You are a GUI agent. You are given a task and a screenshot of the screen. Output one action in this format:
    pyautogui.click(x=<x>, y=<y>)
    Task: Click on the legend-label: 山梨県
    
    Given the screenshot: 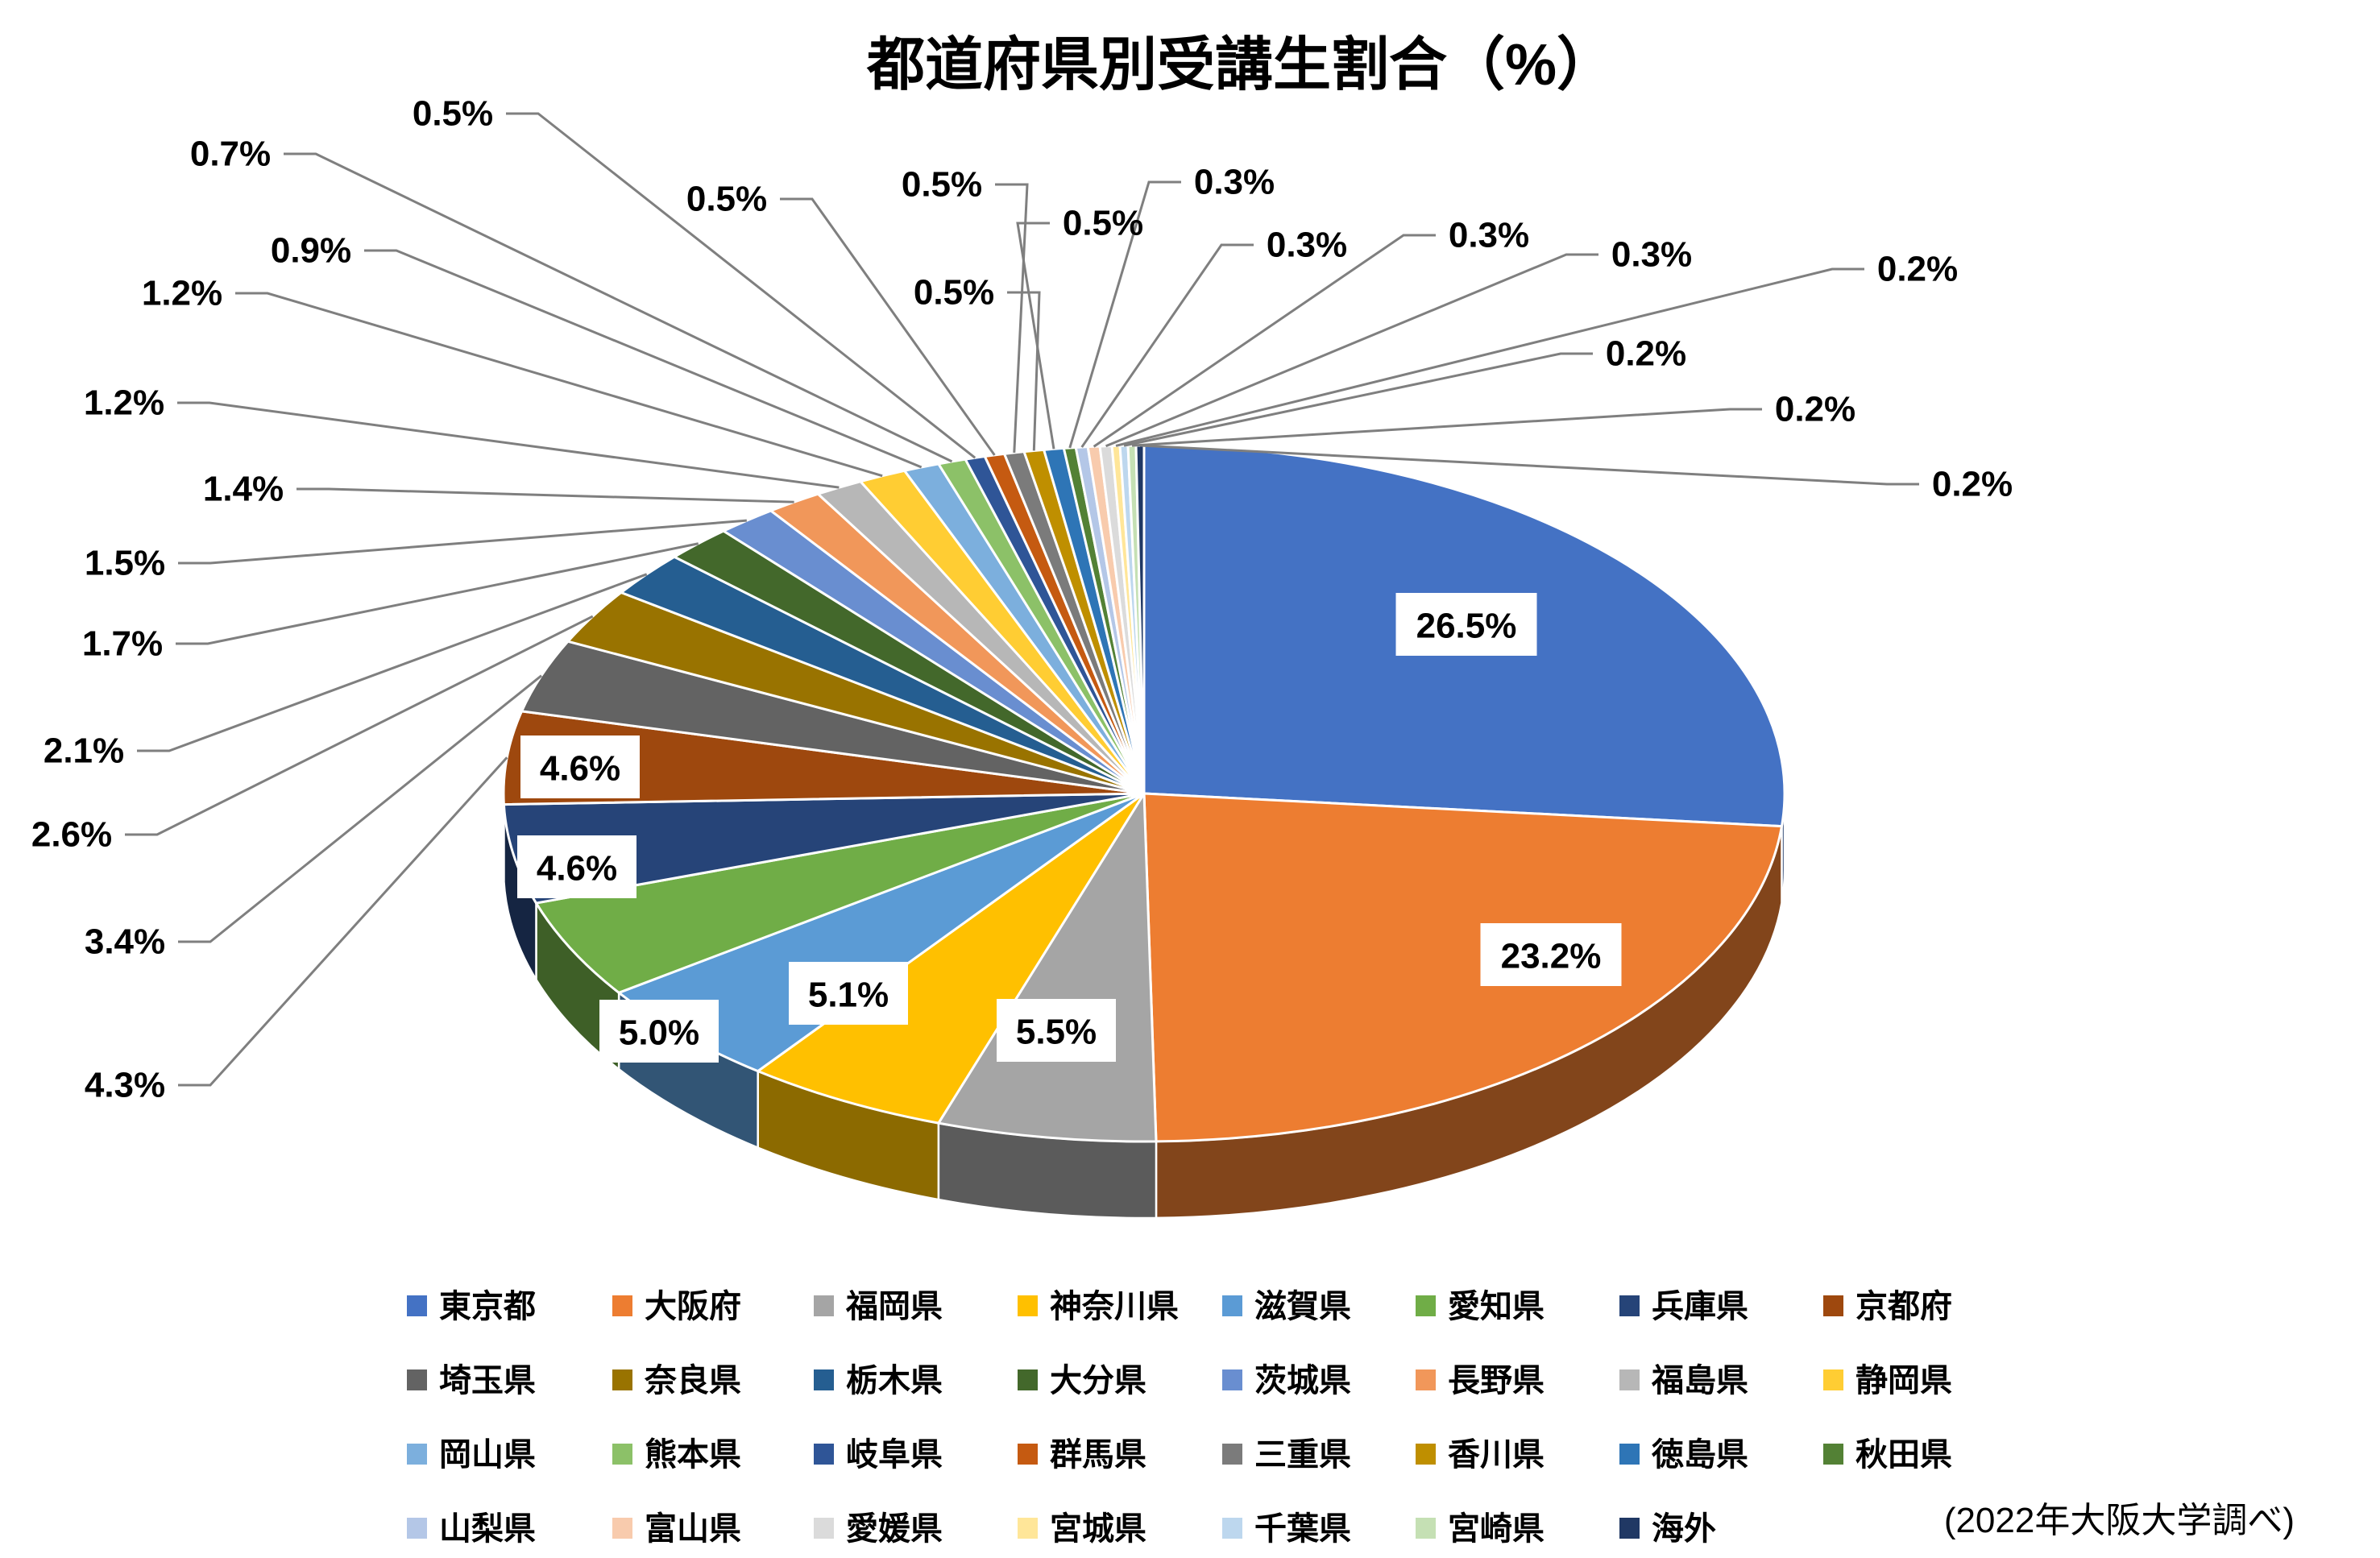 What is the action you would take?
    pyautogui.click(x=488, y=1529)
    